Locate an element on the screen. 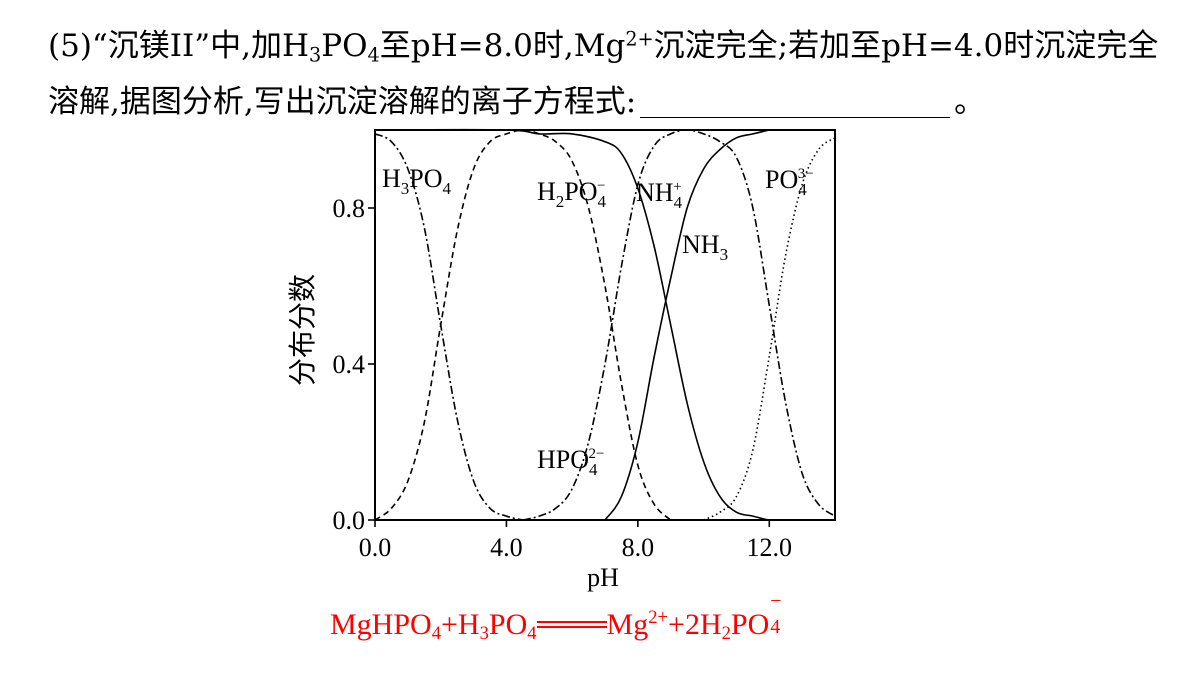 The image size is (1200, 675). sup-sub-stack: −4 is located at coordinates (777, 614).